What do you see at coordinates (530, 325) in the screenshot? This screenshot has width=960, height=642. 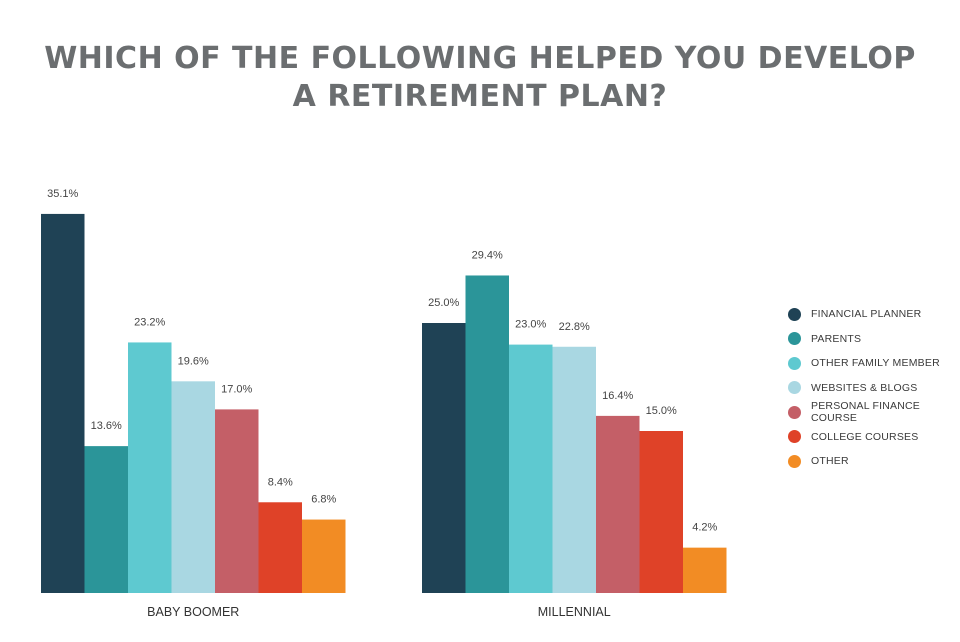 I see `data-label: 23.0%` at bounding box center [530, 325].